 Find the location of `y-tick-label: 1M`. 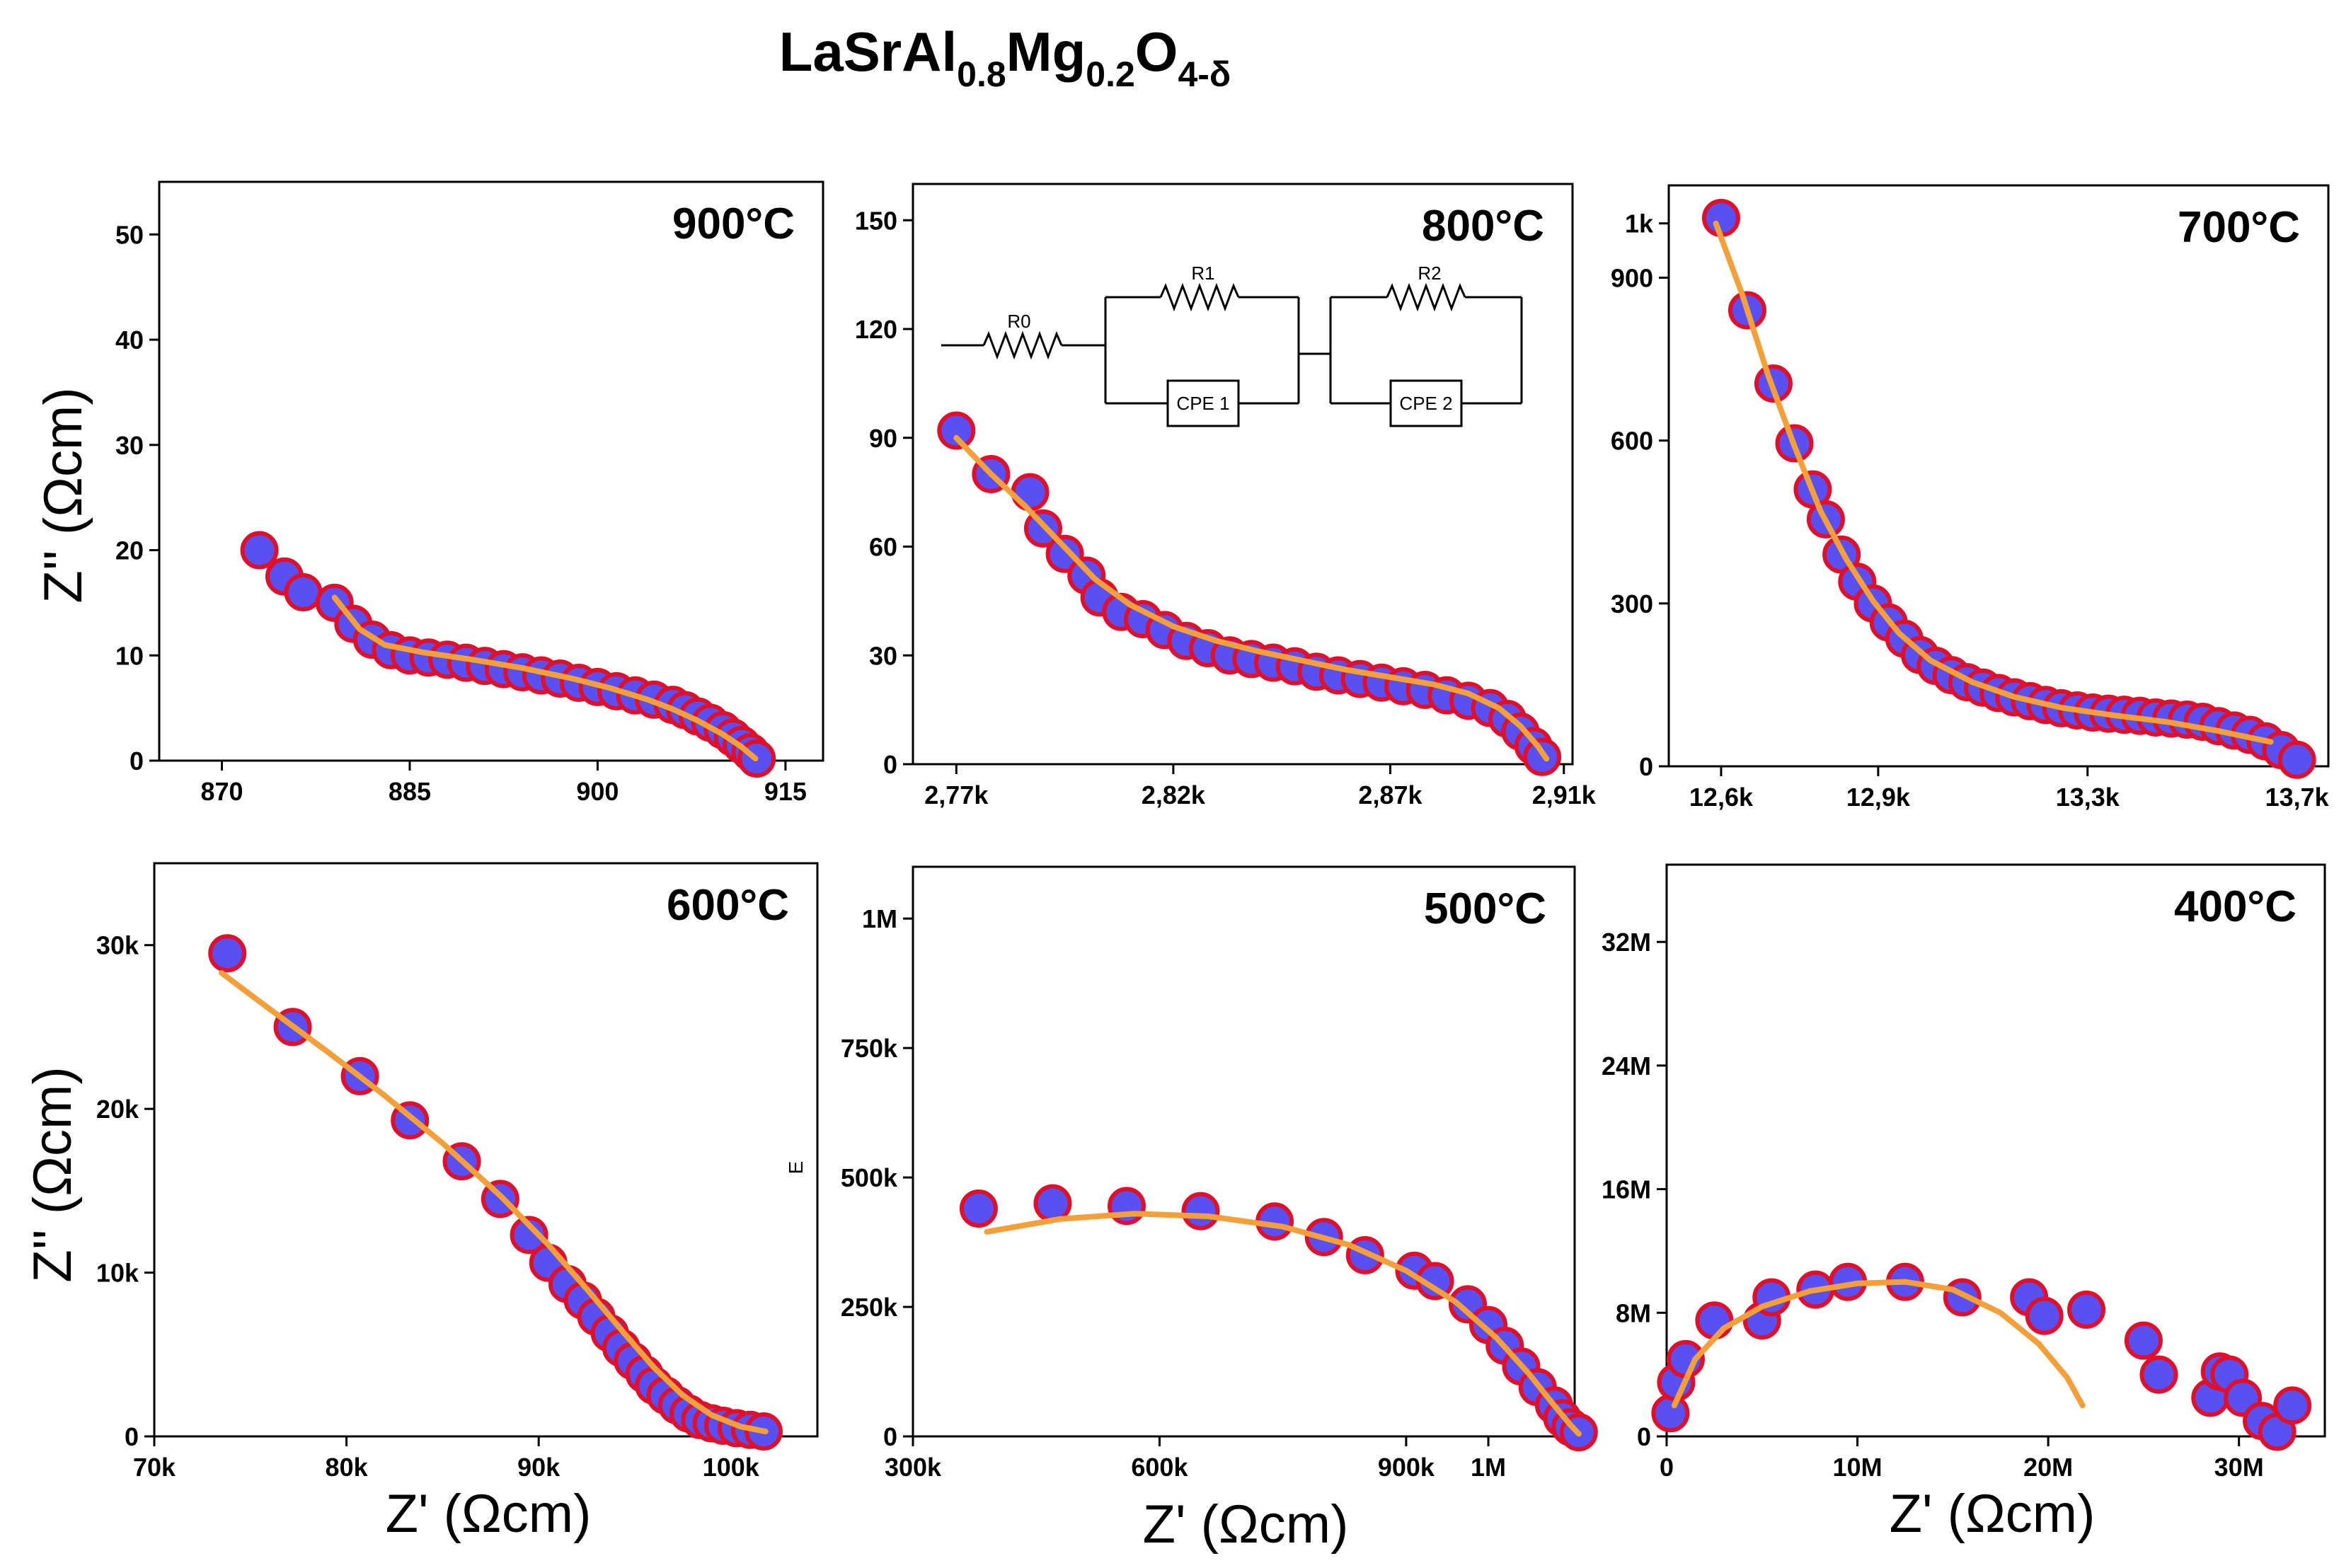

y-tick-label: 1M is located at coordinates (879, 918).